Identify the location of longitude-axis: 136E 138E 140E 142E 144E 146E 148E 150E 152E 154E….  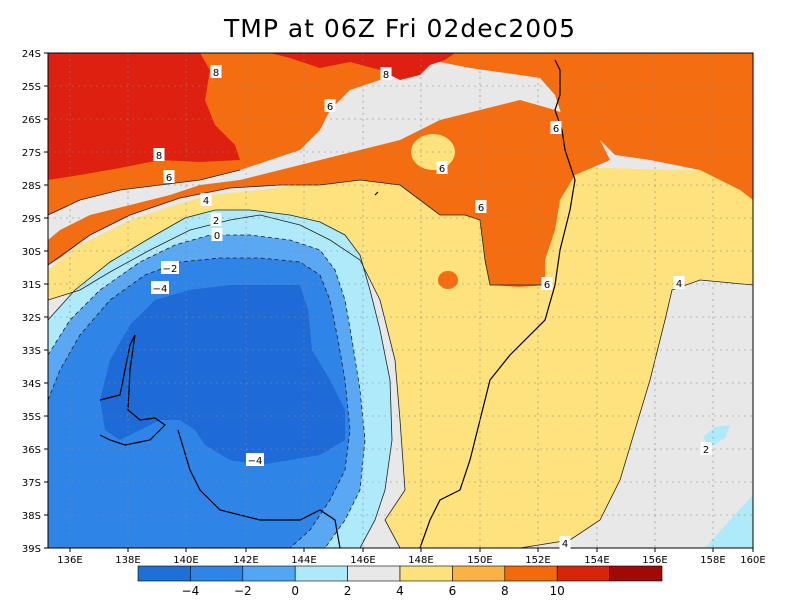
(411, 557).